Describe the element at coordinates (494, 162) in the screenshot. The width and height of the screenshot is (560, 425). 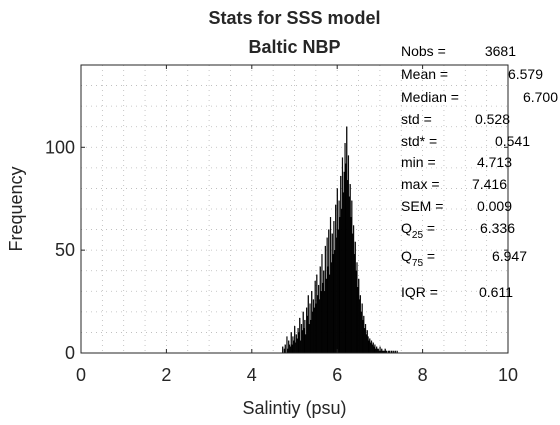
I see `stats-value: 4.713` at that location.